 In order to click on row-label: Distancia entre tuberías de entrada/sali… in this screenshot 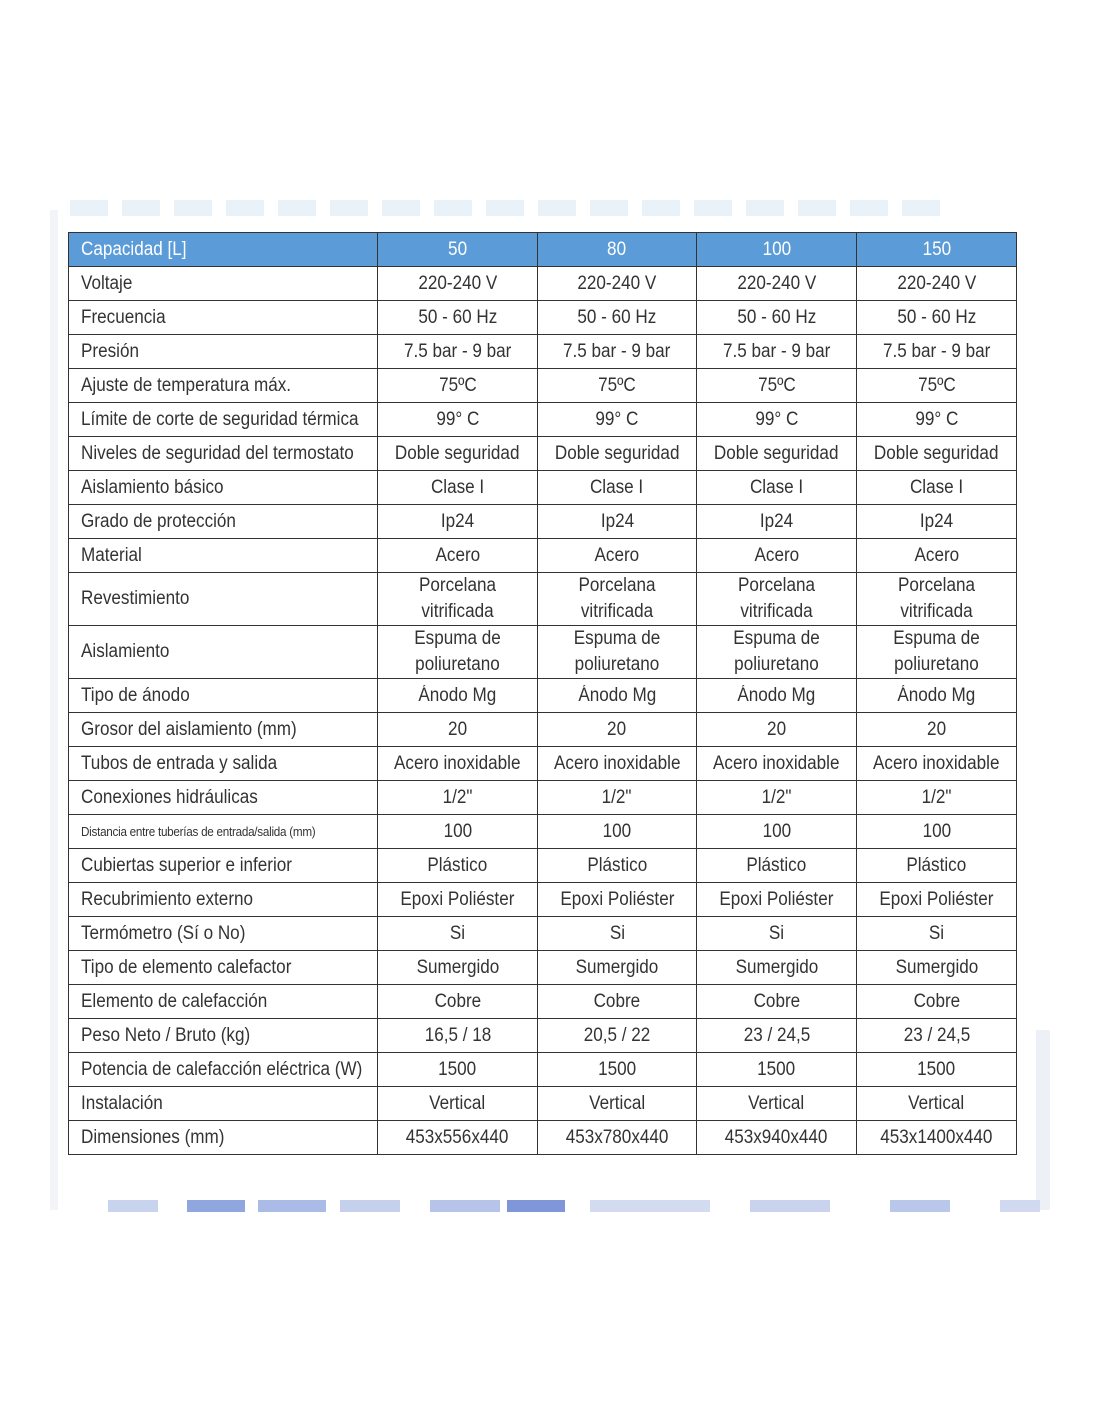, I will do `click(223, 831)`.